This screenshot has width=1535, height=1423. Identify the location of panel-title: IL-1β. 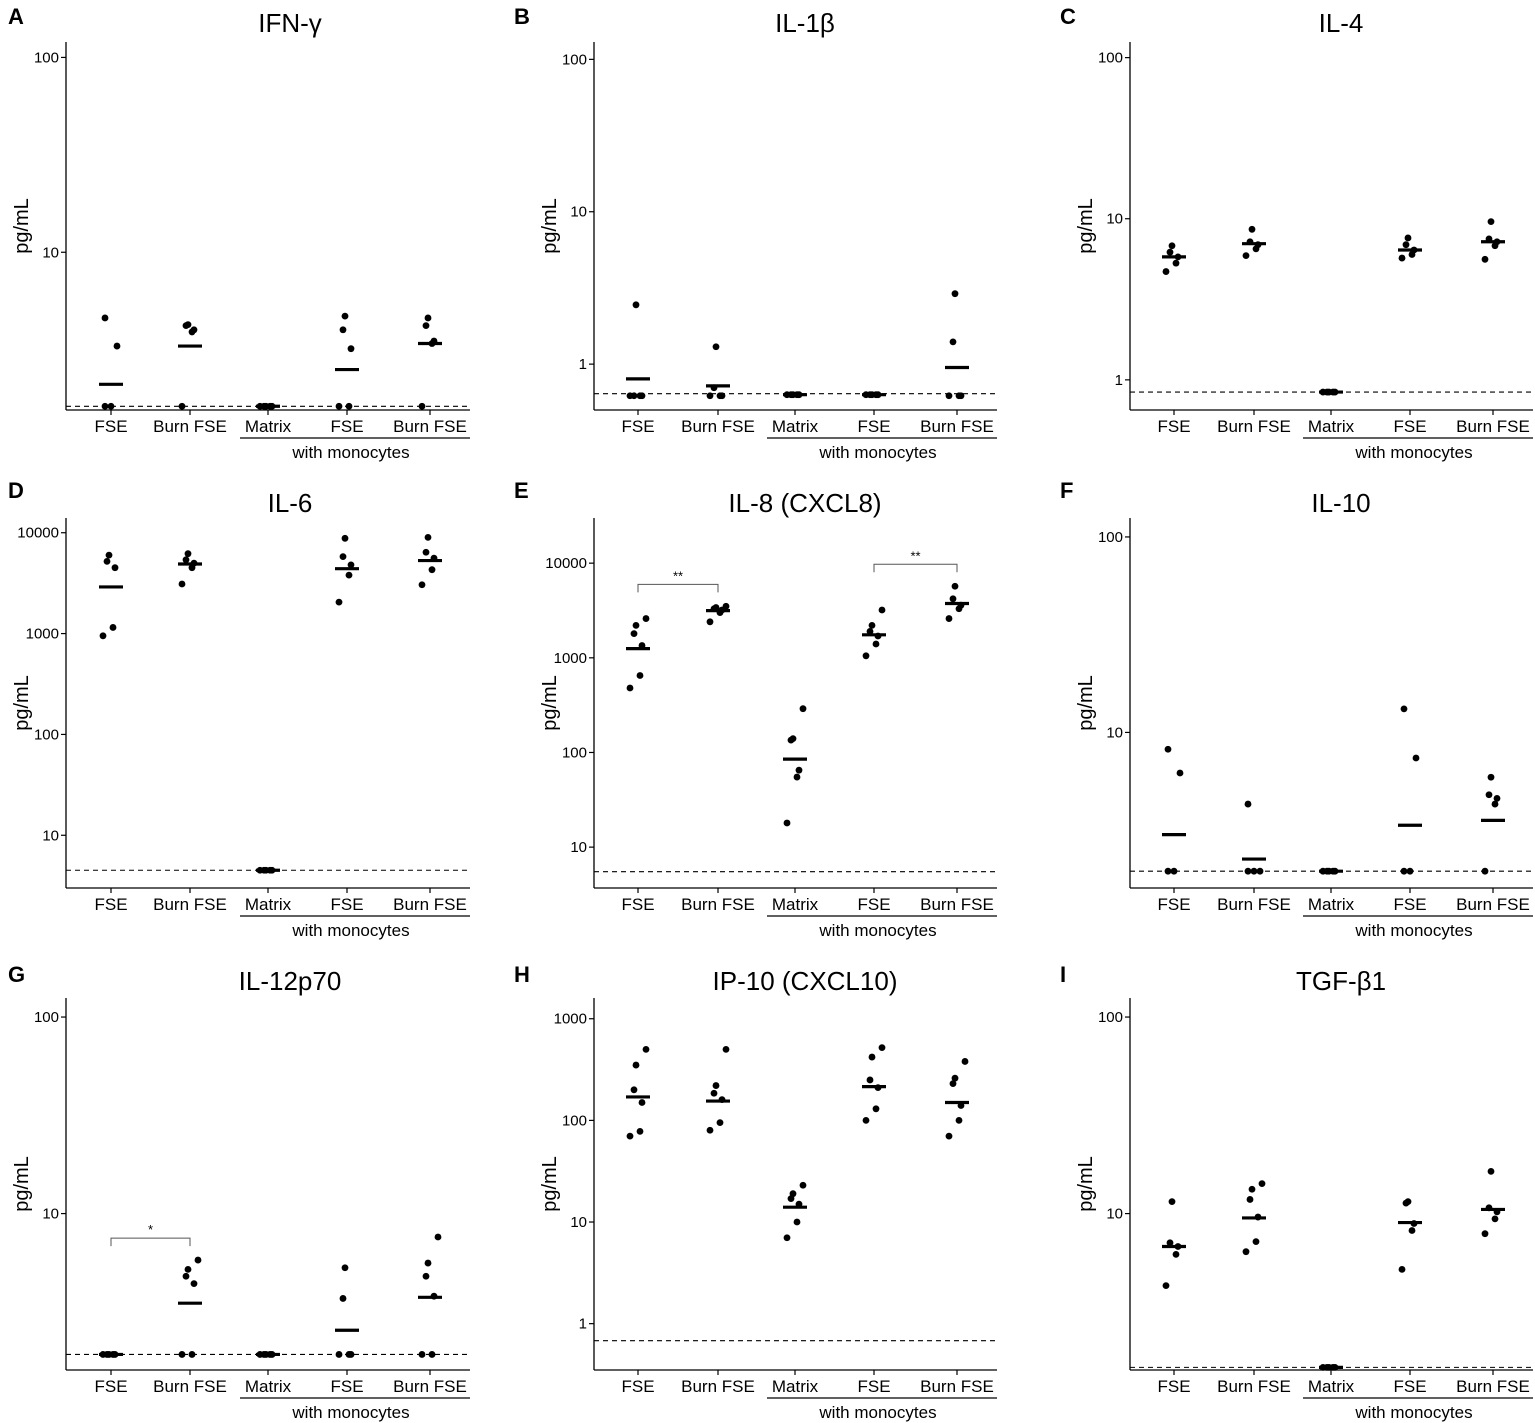
(805, 23).